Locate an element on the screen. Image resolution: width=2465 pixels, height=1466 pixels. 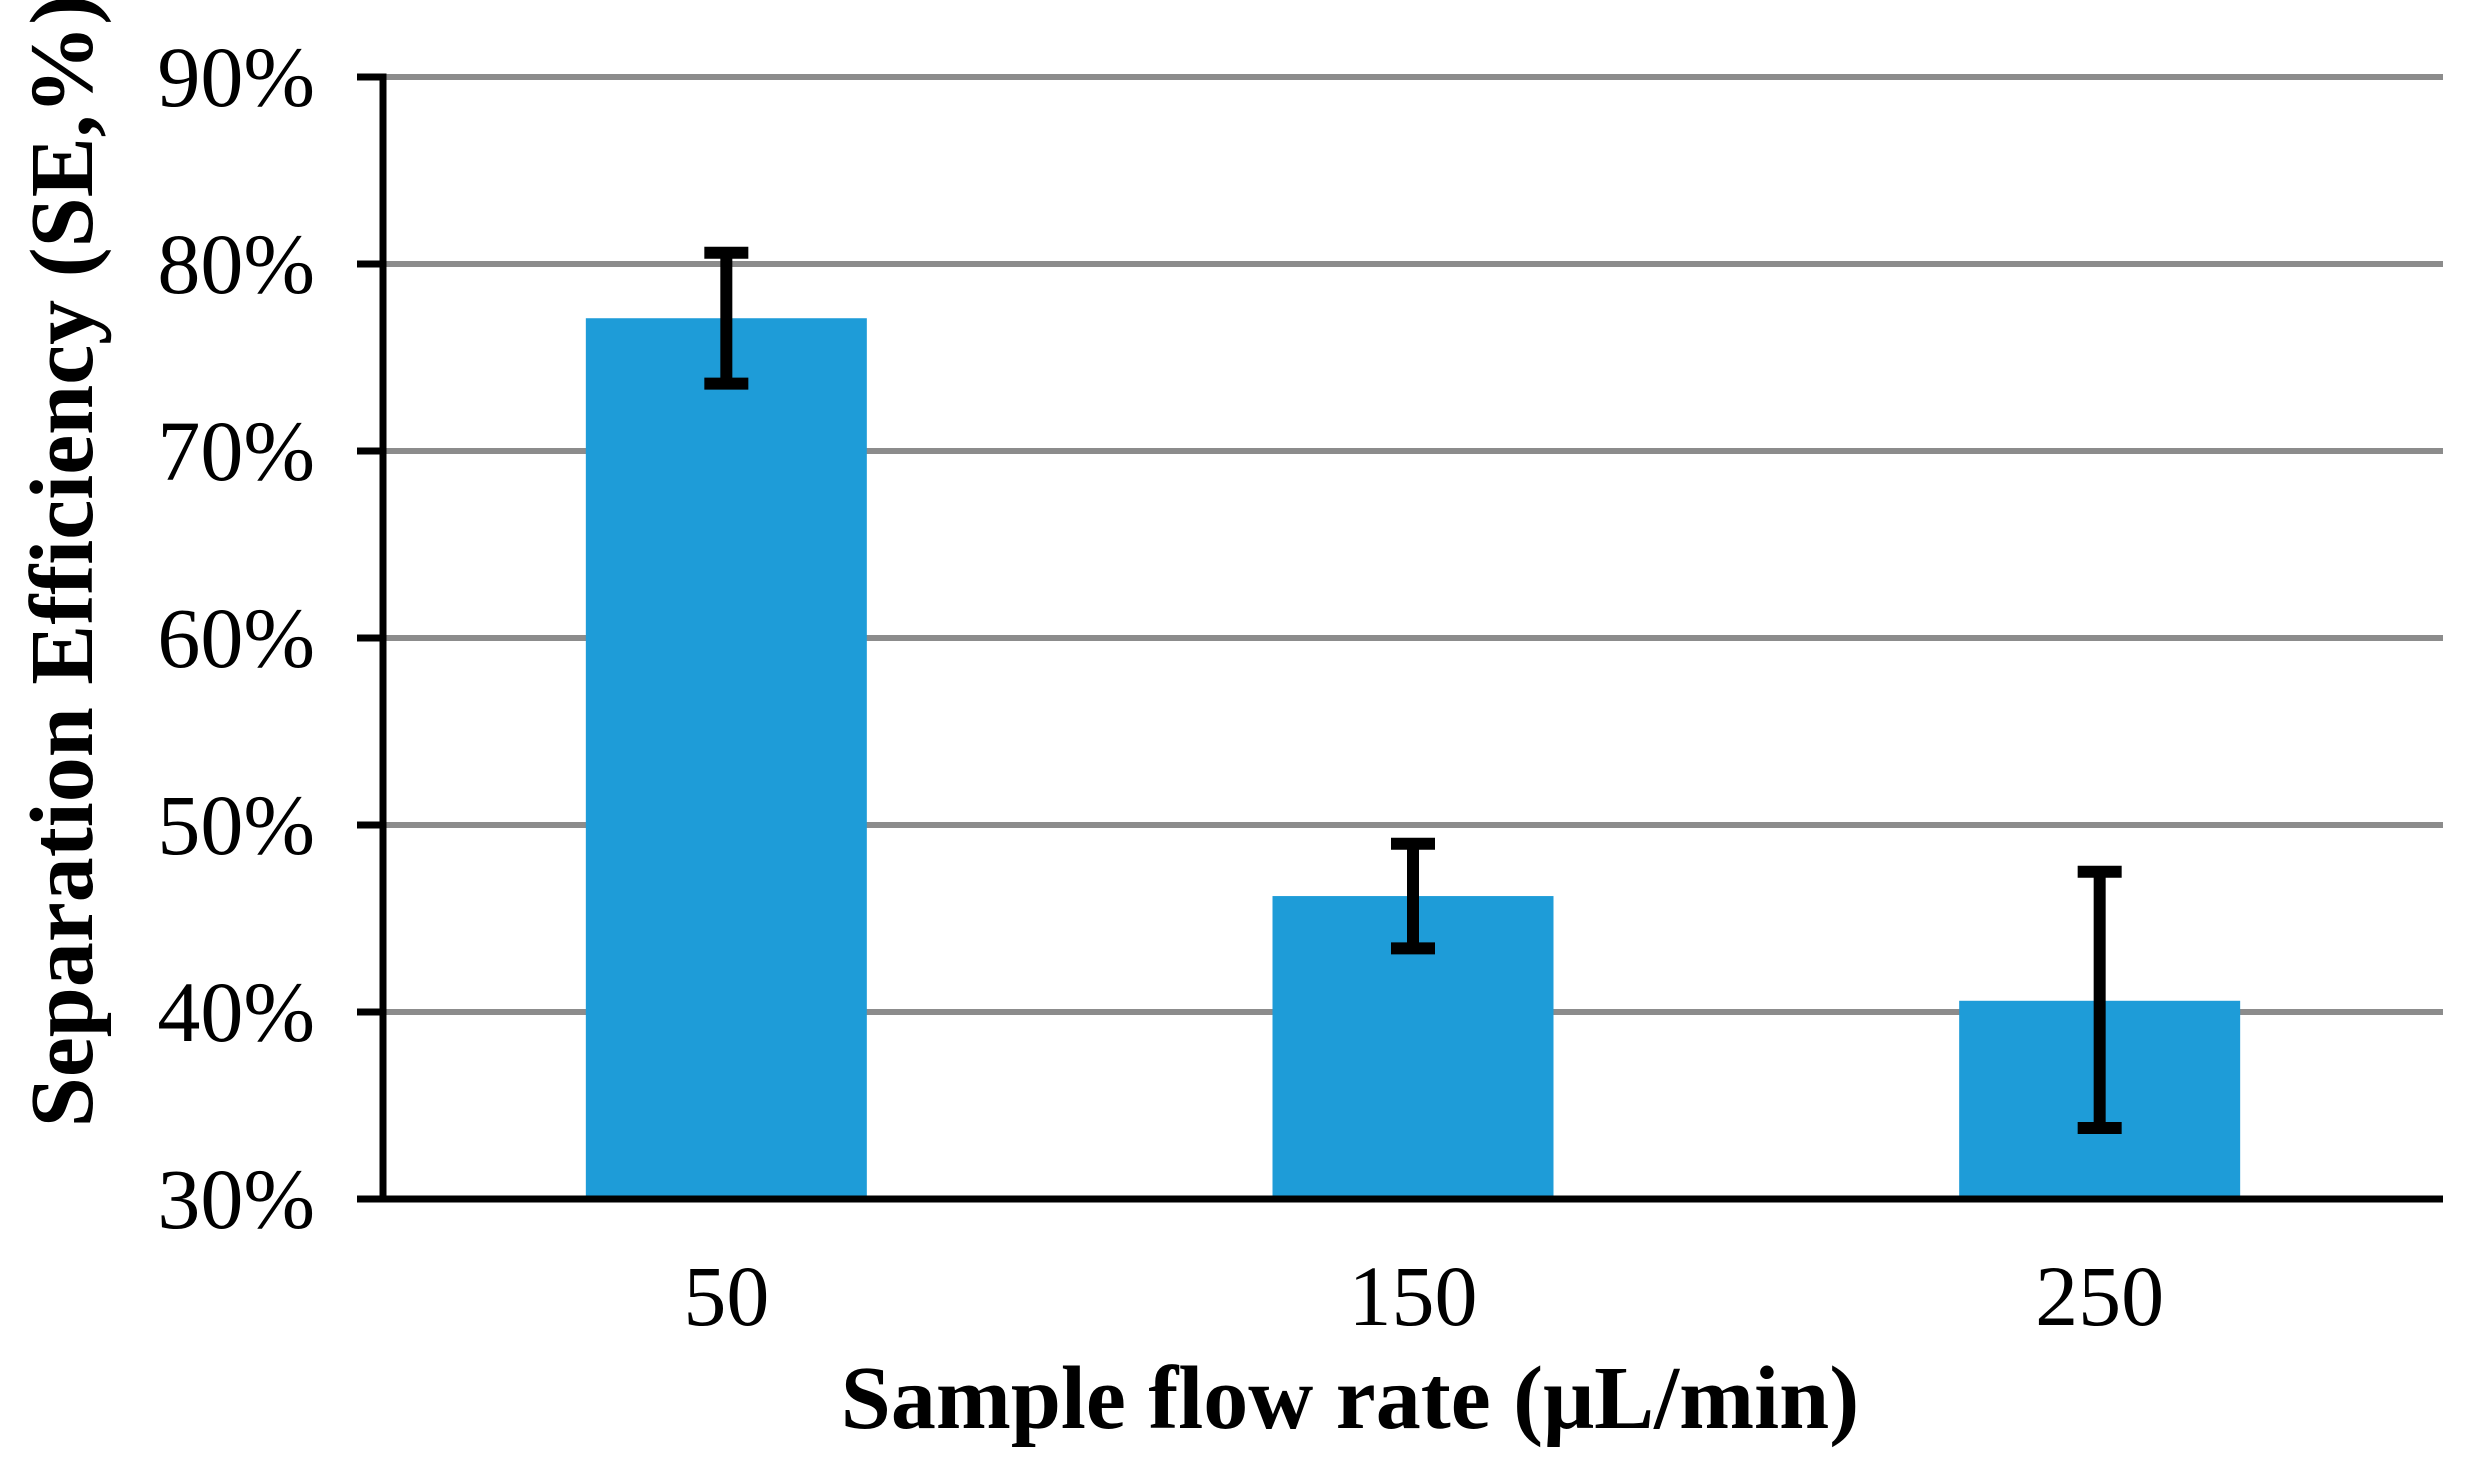
y-tick-labels: 90% 80% 70% 60% 50% 40% 30% is located at coordinates (236, 638).